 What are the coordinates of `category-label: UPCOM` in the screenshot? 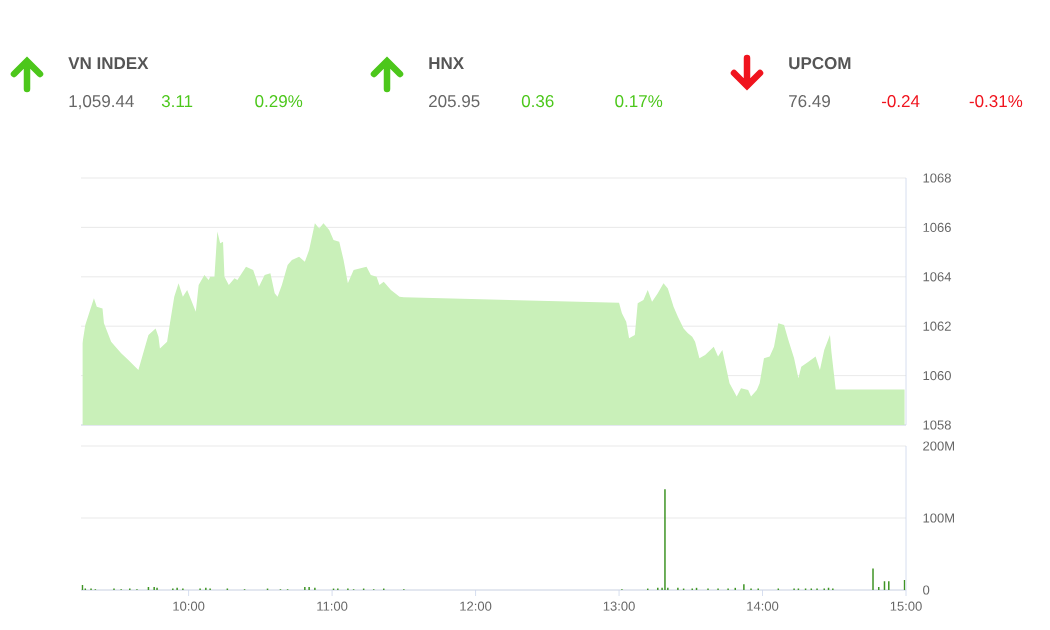 It's located at (820, 63).